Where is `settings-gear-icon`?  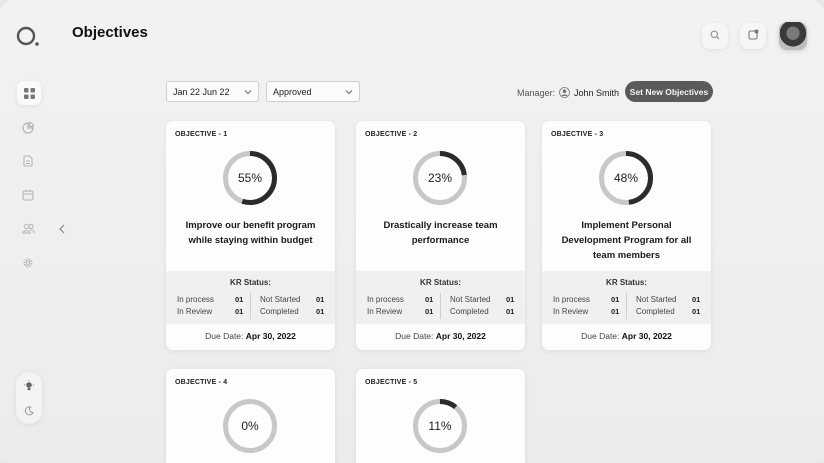
settings-gear-icon is located at coordinates (28, 263).